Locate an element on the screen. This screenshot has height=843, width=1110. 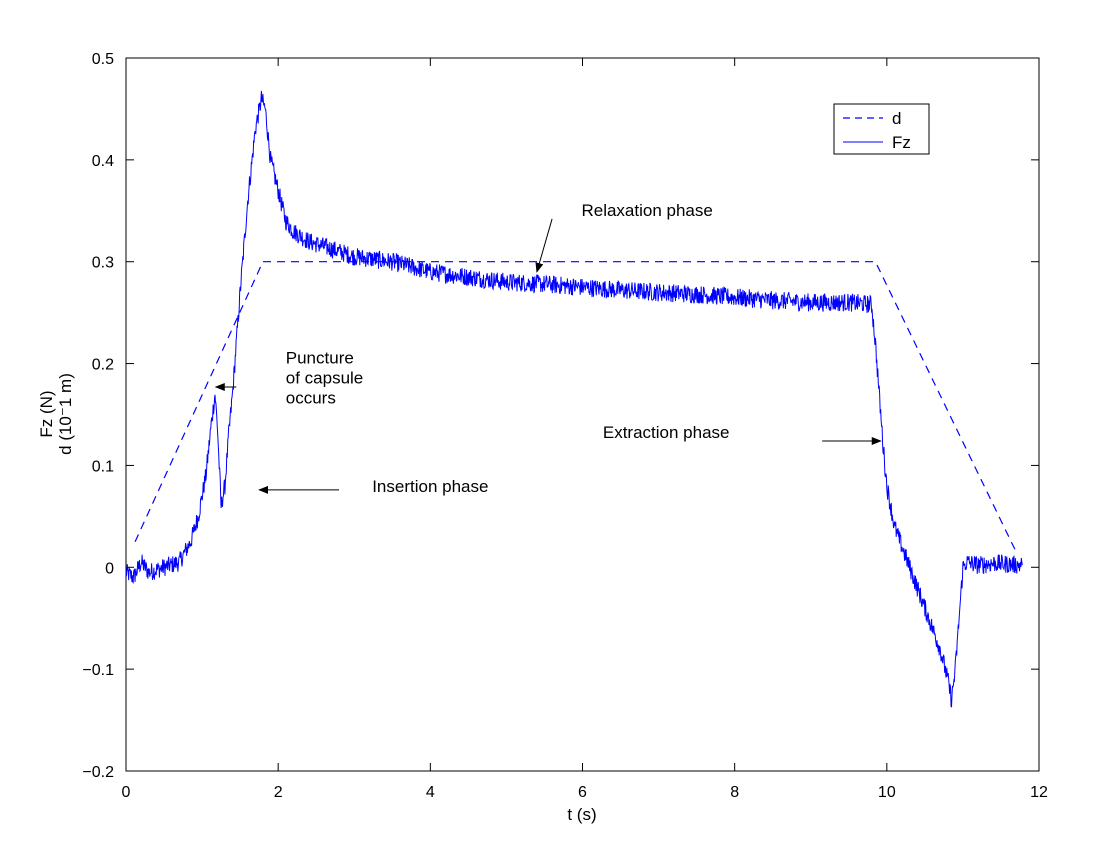
y-tick-label: −0.2 is located at coordinates (98, 772).